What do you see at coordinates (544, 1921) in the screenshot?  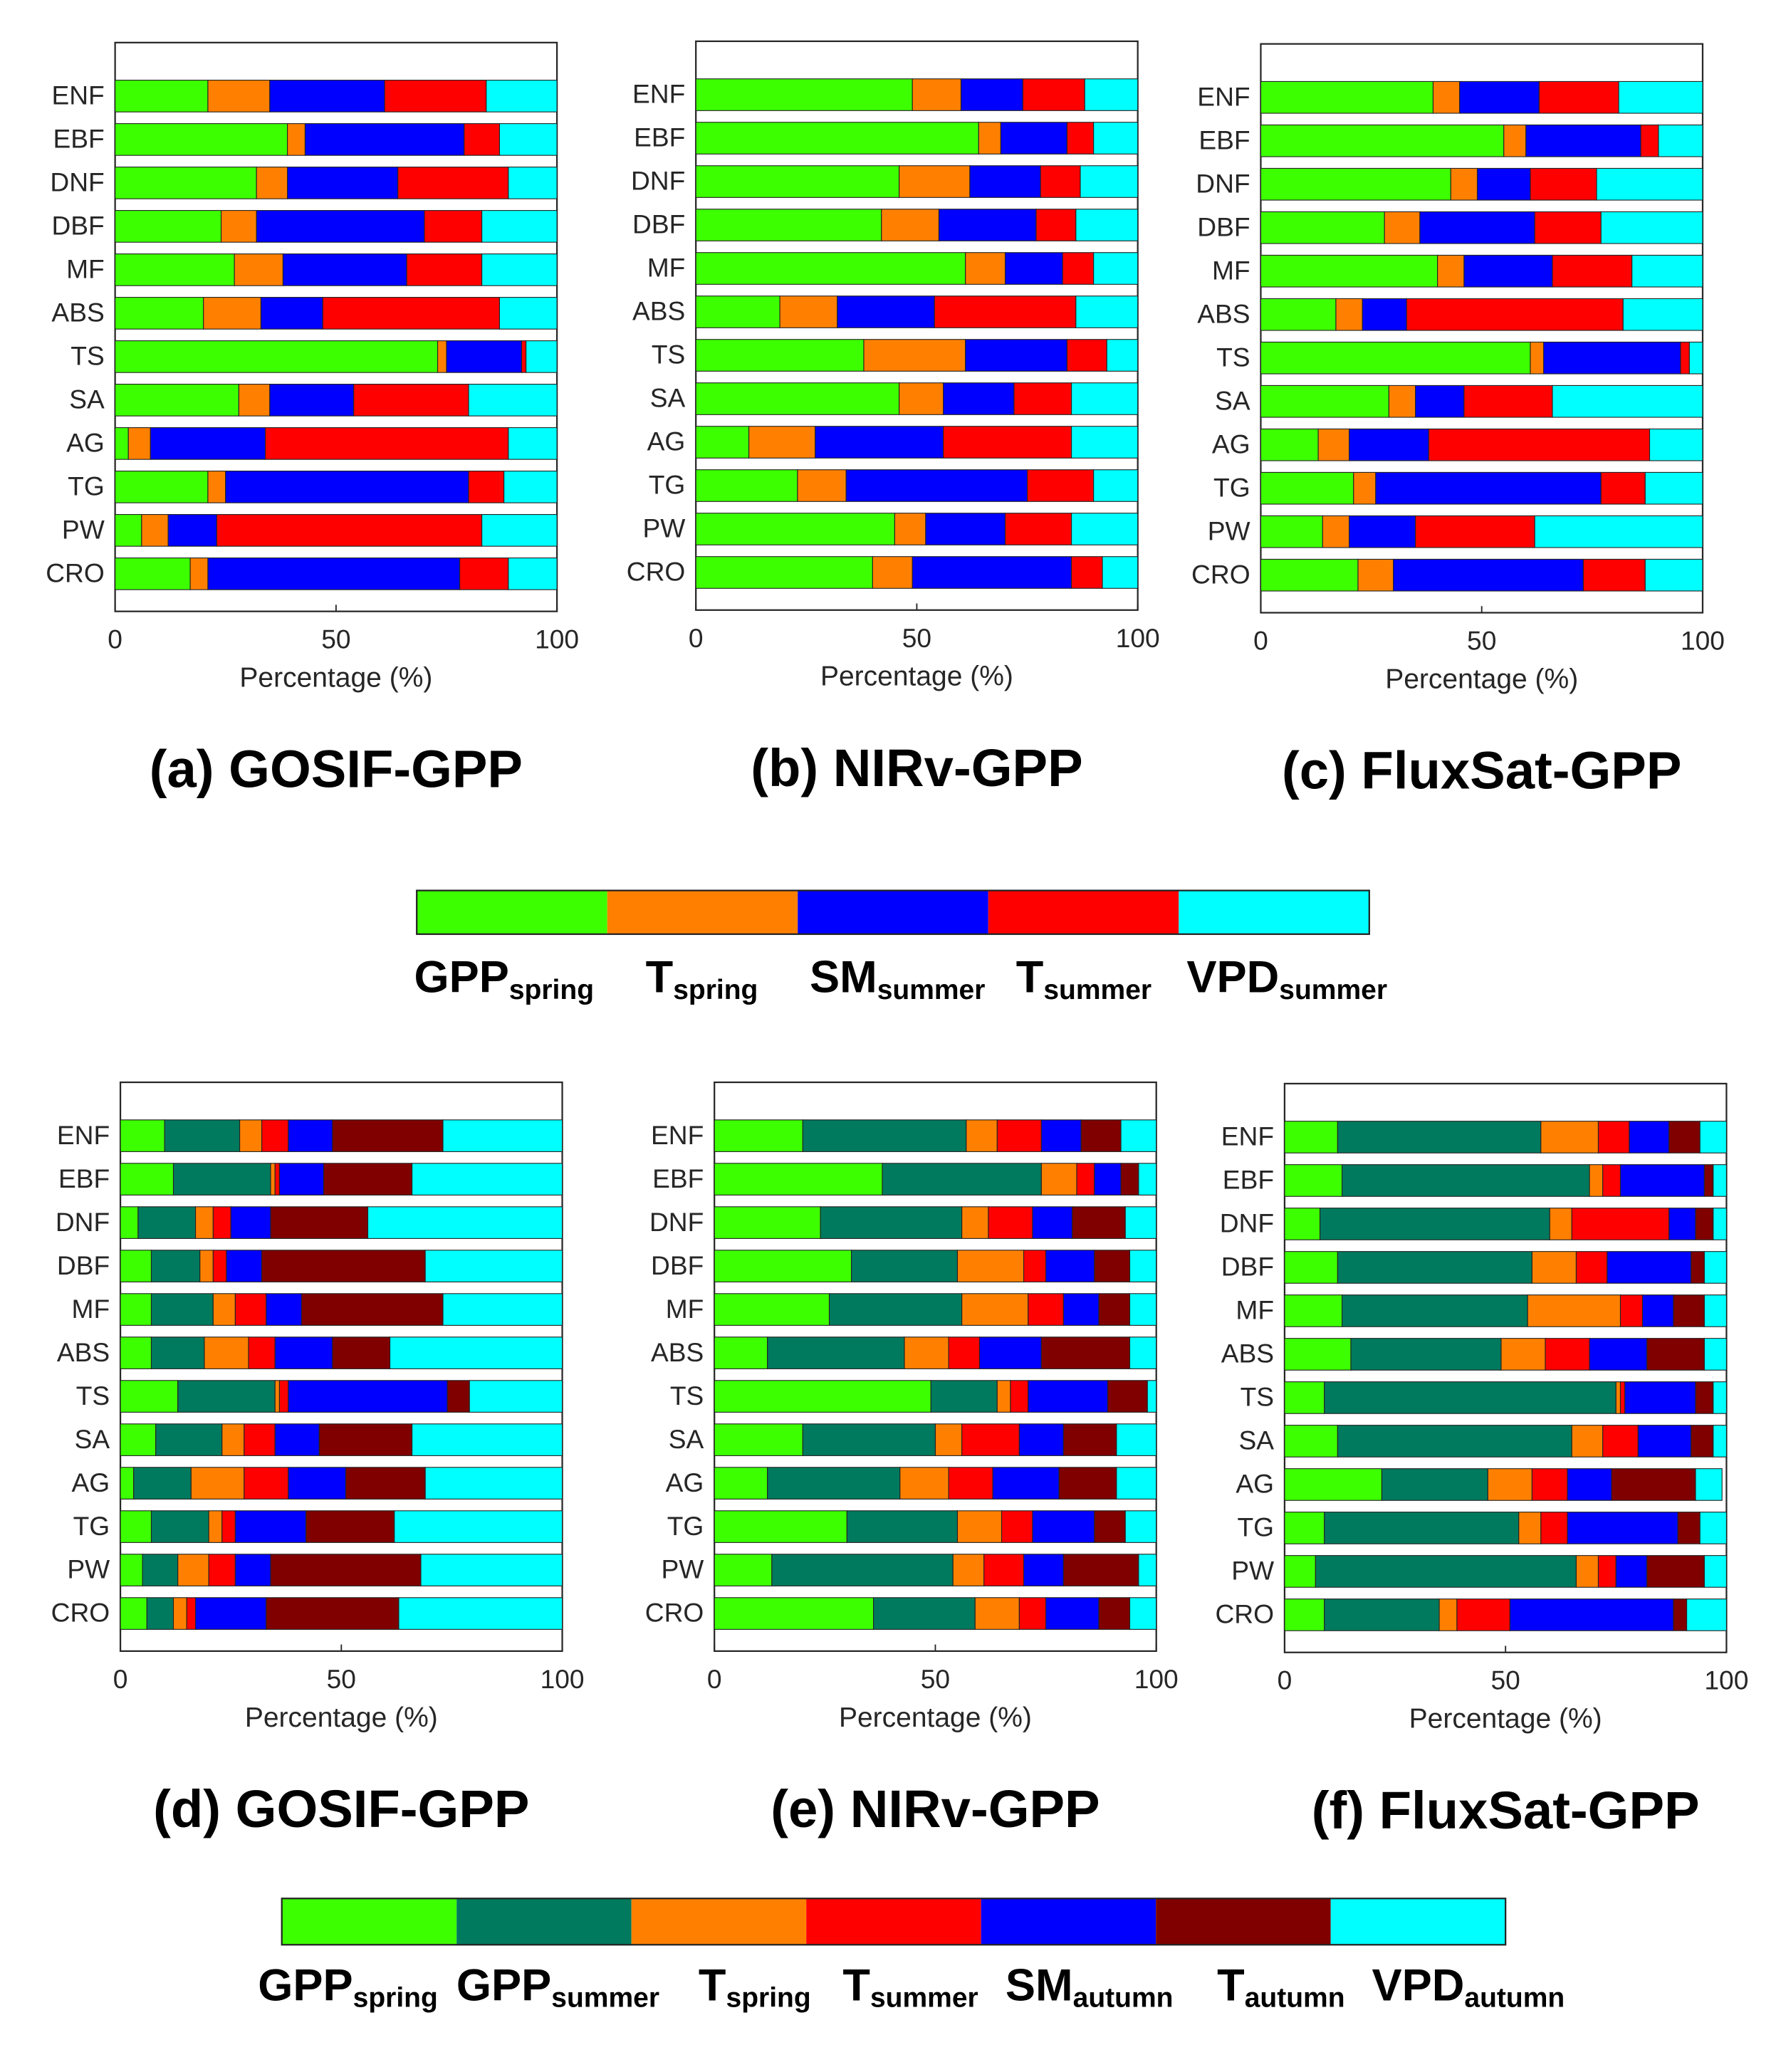 I see `legend-swatch-GPPsummer` at bounding box center [544, 1921].